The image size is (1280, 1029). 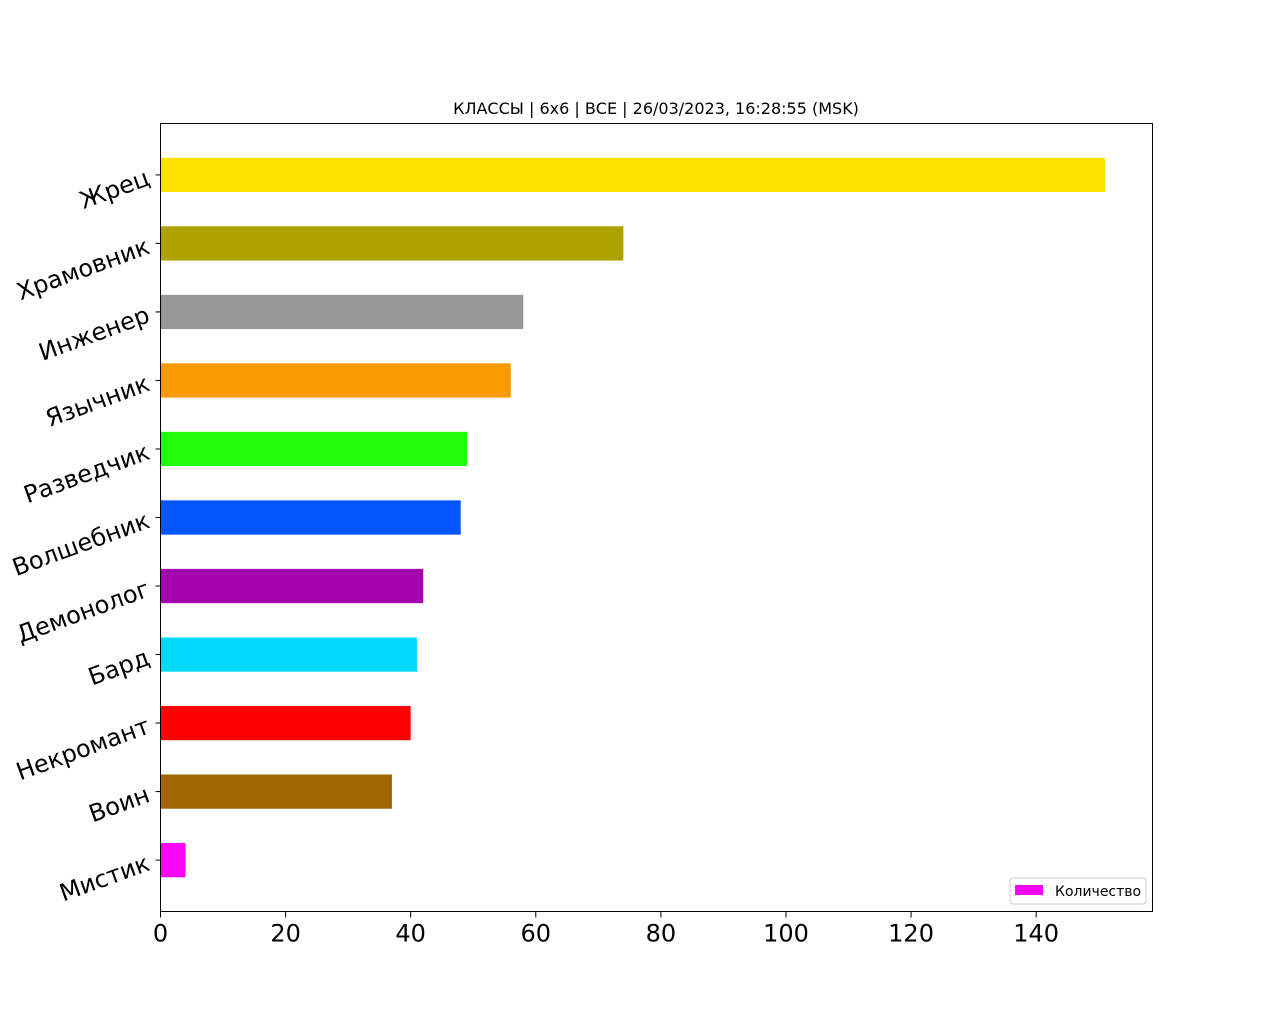 I want to click on legend-box, so click(x=1078, y=891).